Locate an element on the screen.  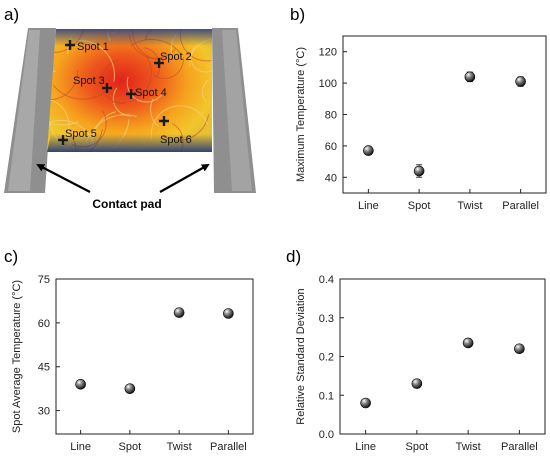
sheet-bottom-edge is located at coordinates (129, 143).